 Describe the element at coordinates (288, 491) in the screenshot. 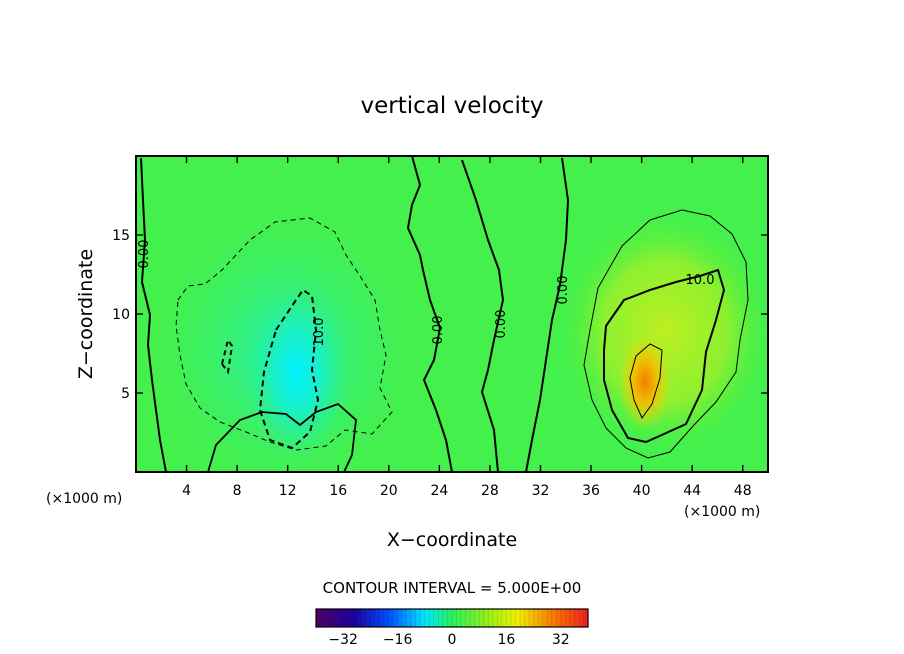

I see `x-tick-label: 12` at that location.